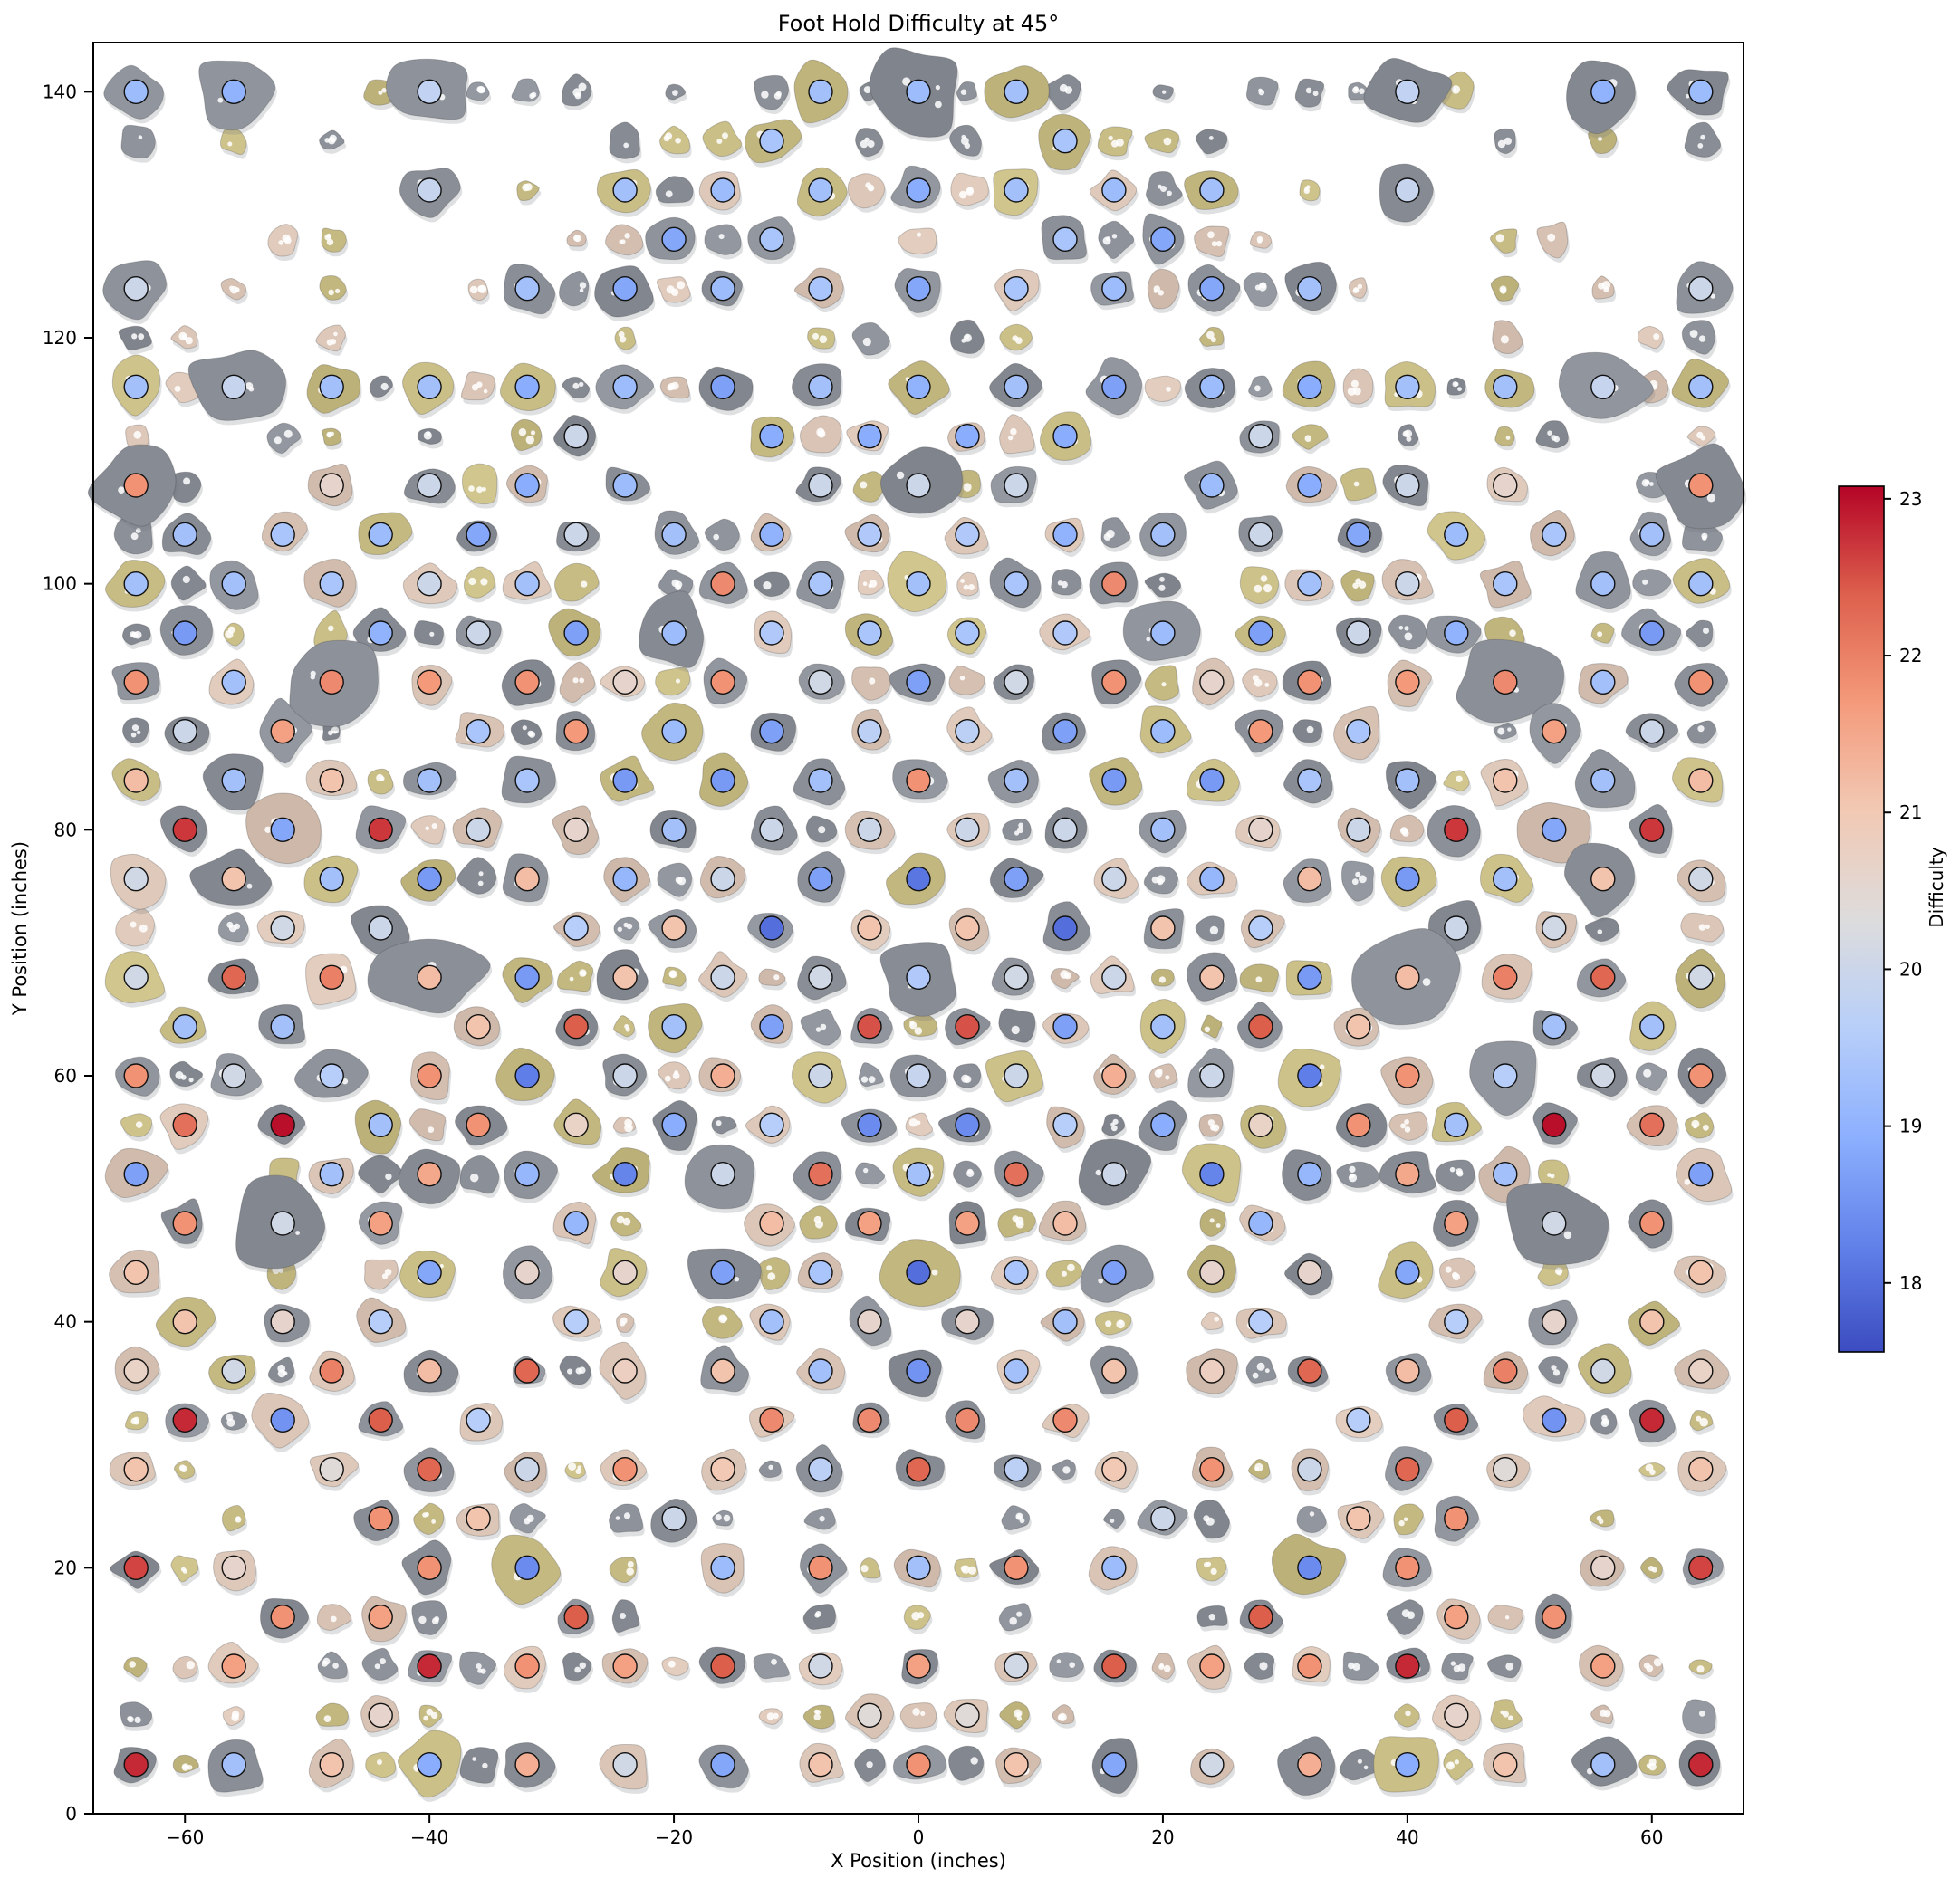 The image size is (1960, 1888). I want to click on chart-title: Foot Hold Difficulty at 45°, so click(918, 24).